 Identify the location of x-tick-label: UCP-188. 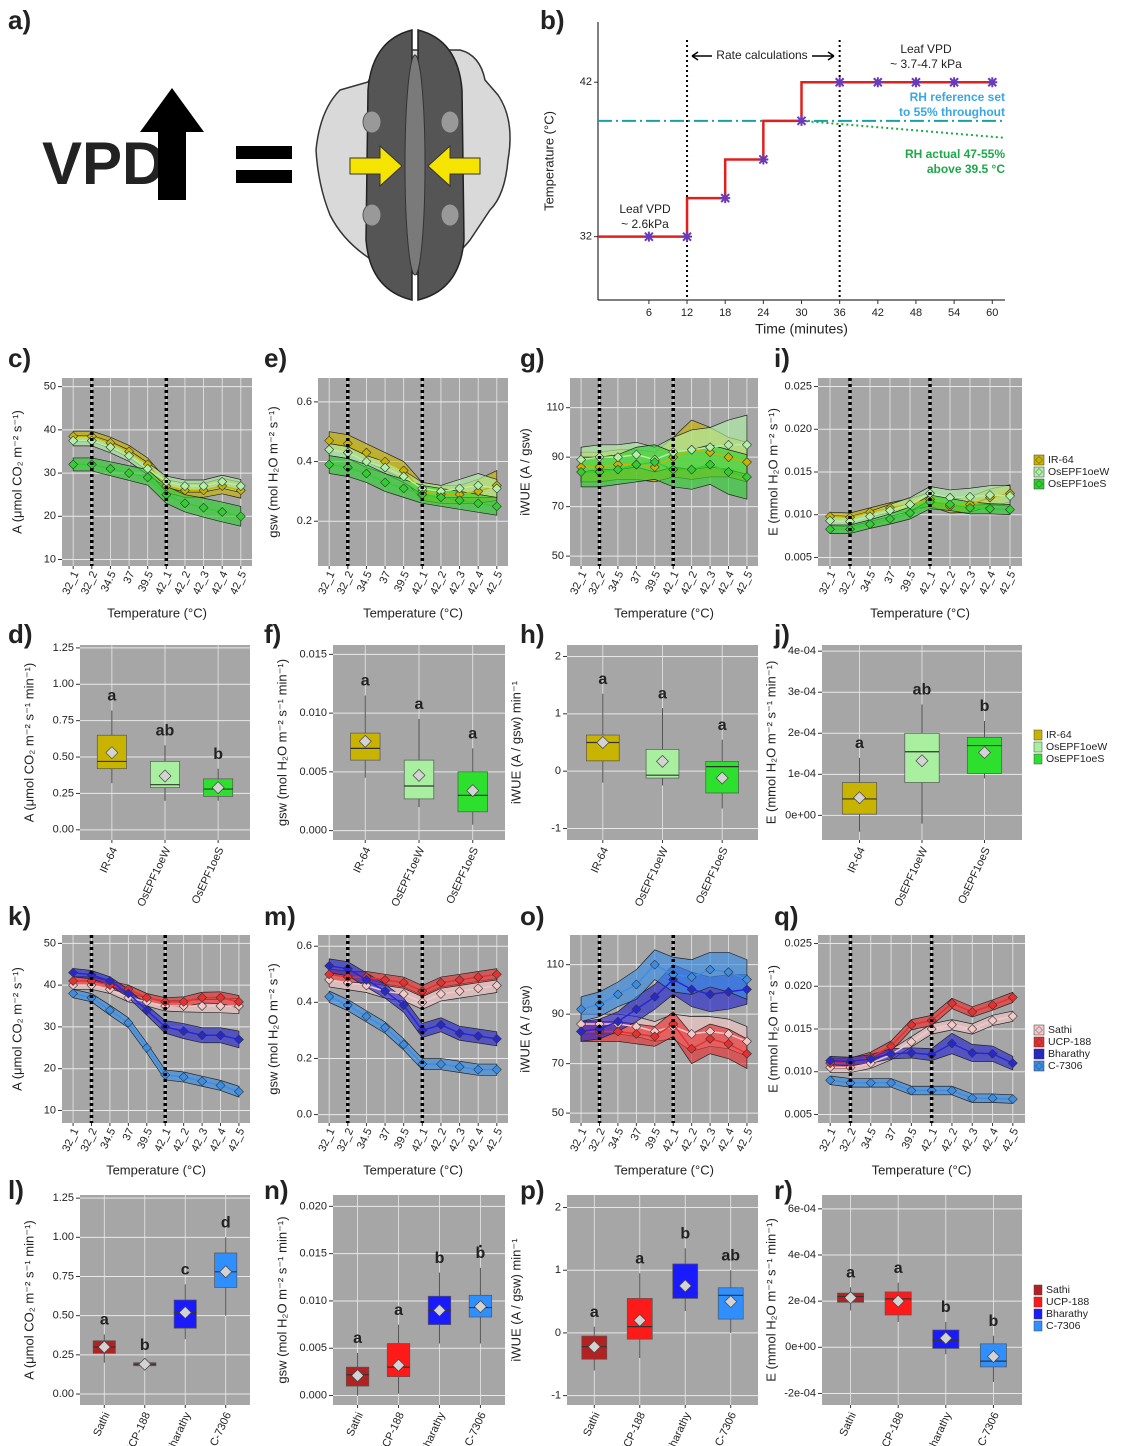
(138, 1428).